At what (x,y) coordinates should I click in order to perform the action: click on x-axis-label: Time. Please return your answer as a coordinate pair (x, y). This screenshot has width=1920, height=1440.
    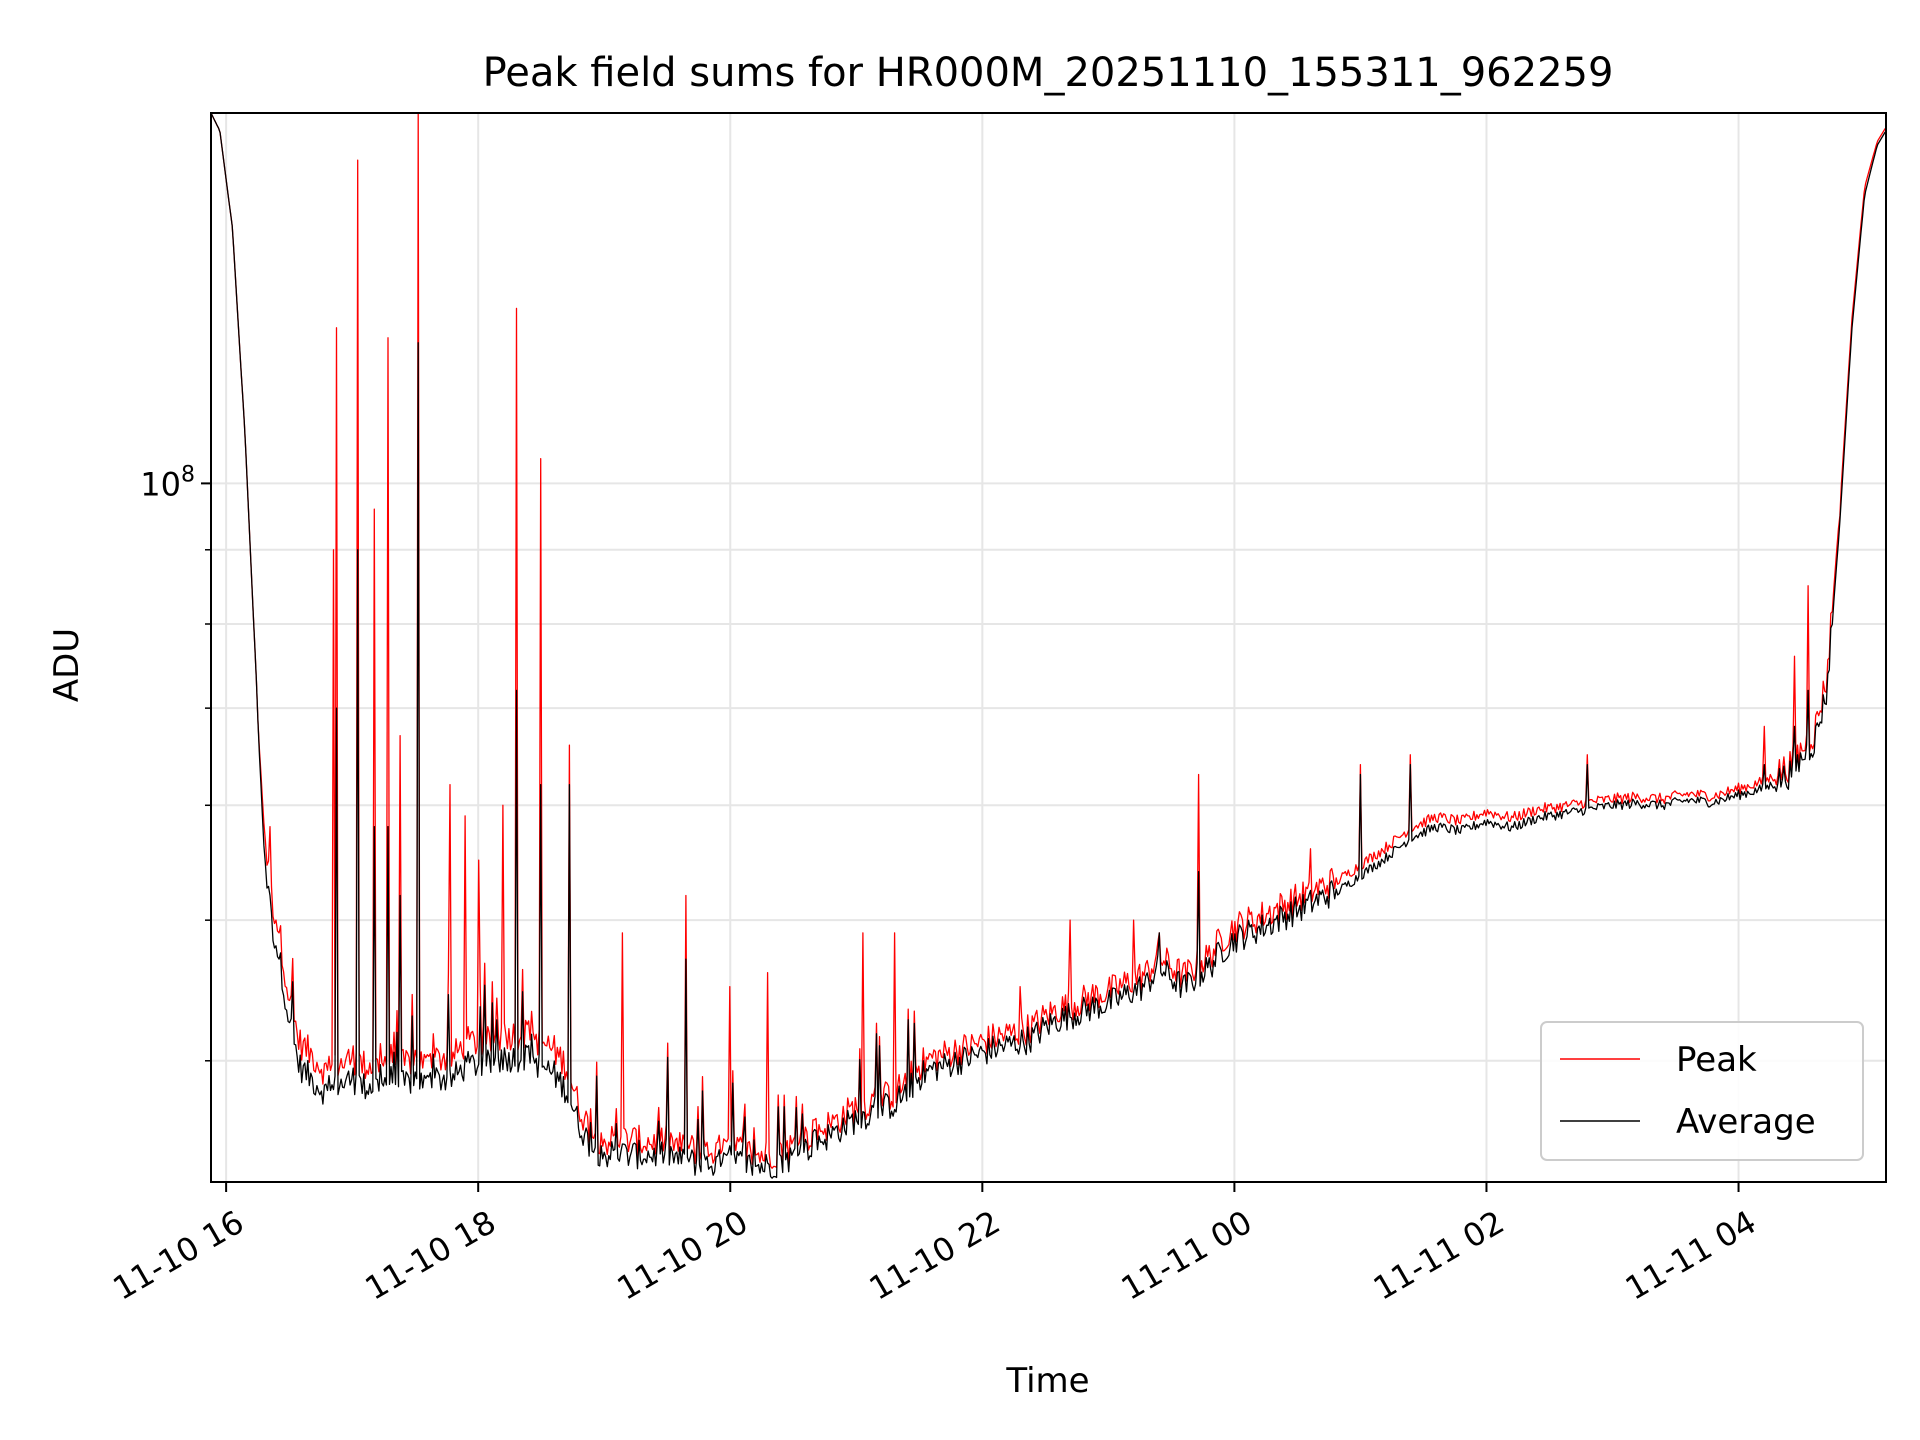
    Looking at the image, I should click on (1047, 1381).